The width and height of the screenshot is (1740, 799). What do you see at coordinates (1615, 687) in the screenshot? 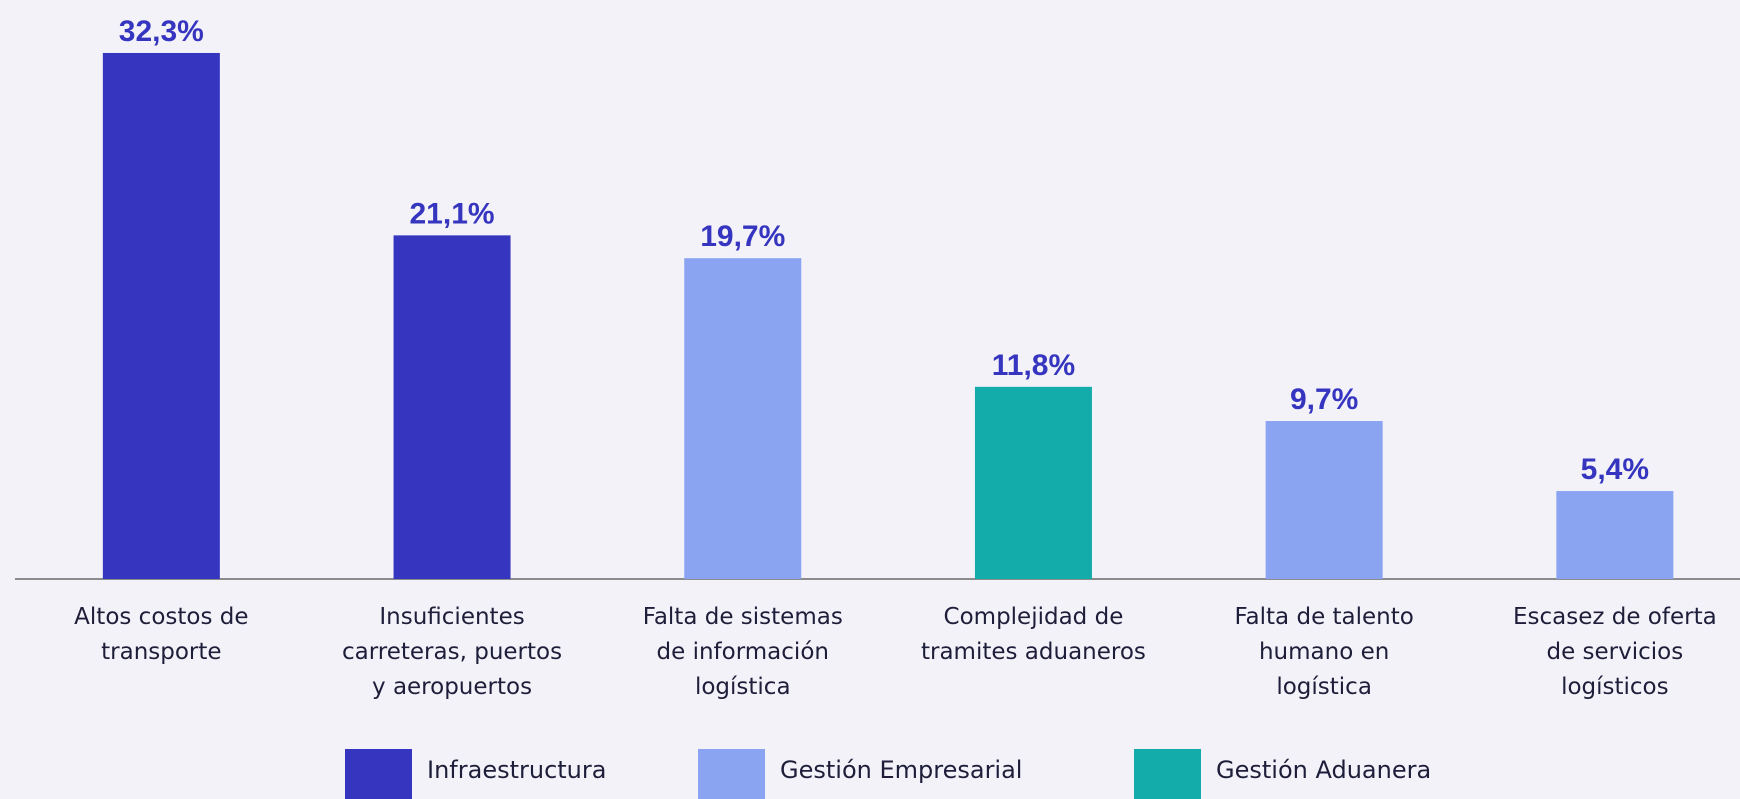
I see `x-tick-label-line: logísticos` at bounding box center [1615, 687].